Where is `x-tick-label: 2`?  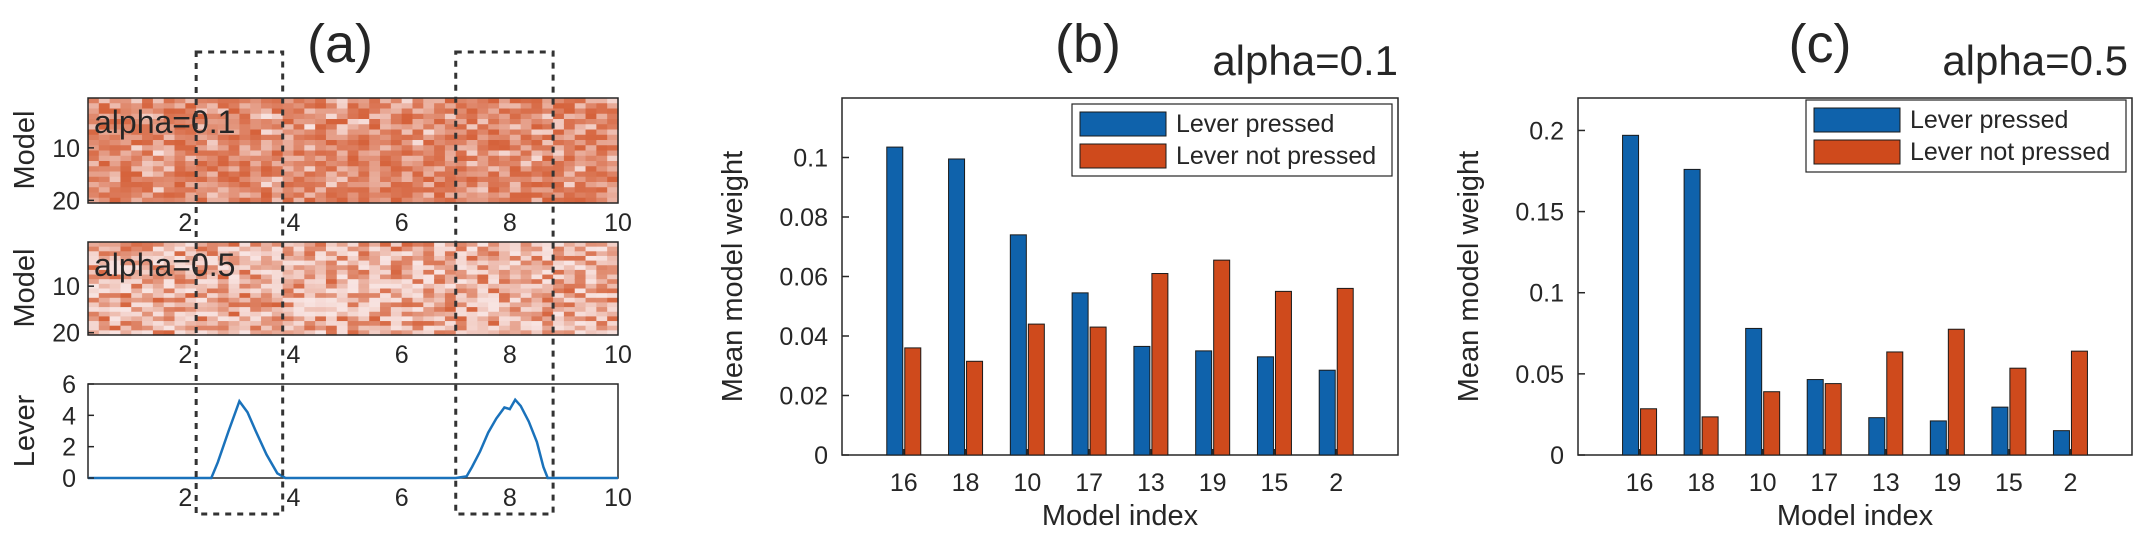 x-tick-label: 2 is located at coordinates (185, 355).